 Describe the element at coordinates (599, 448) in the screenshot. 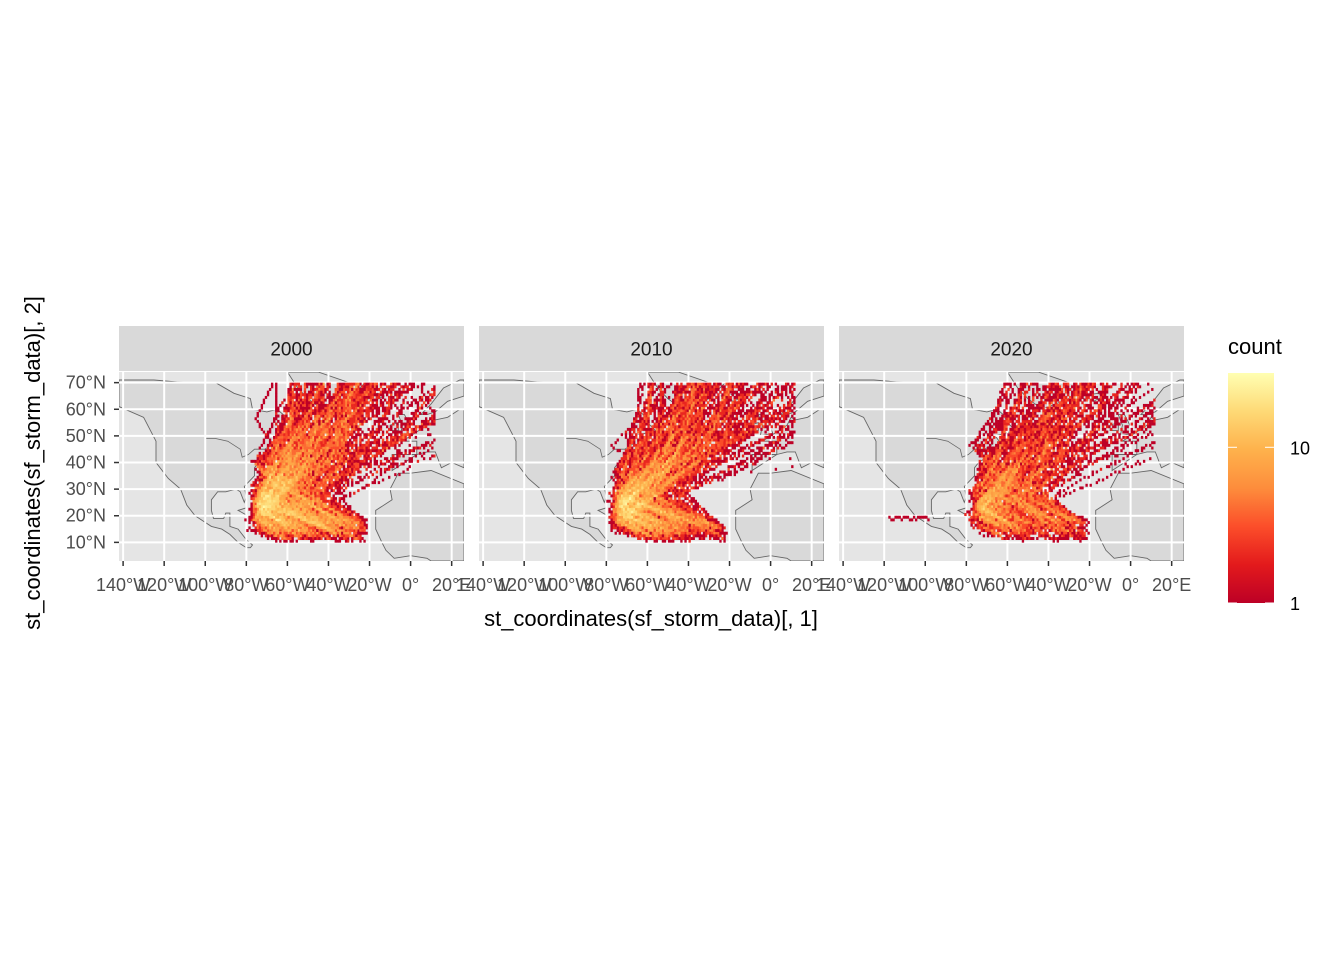

I see `border-line` at that location.